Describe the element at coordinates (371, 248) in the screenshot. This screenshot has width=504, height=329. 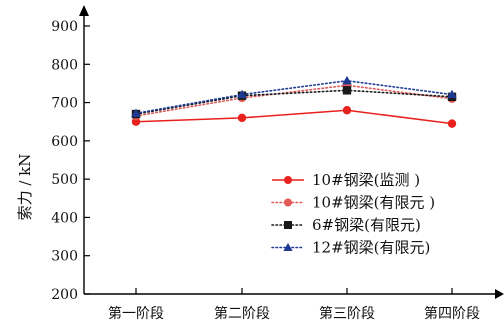
I see `legend-label: 12#钢梁(有限元)` at that location.